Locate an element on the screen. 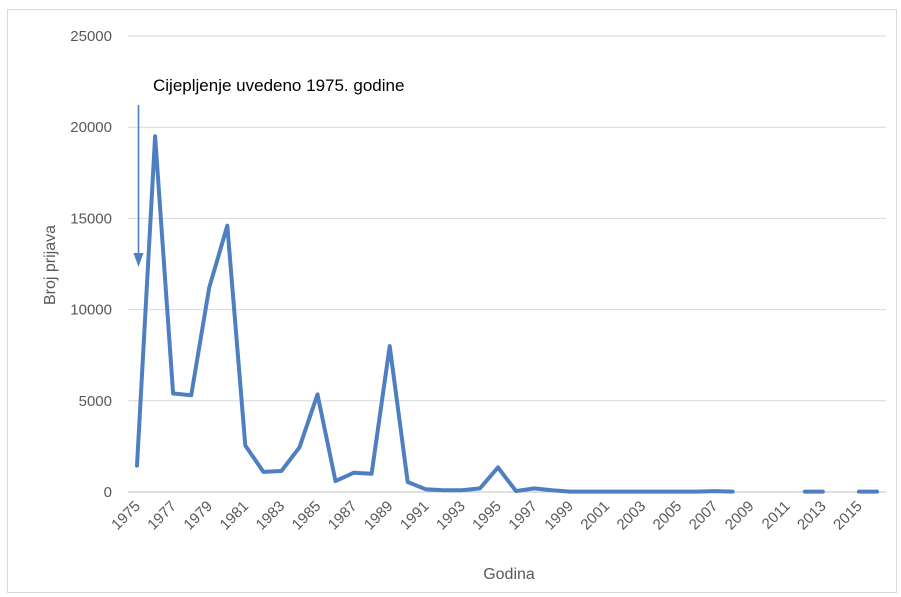 The image size is (901, 597). x-tick-label-2009: 2009 is located at coordinates (740, 516).